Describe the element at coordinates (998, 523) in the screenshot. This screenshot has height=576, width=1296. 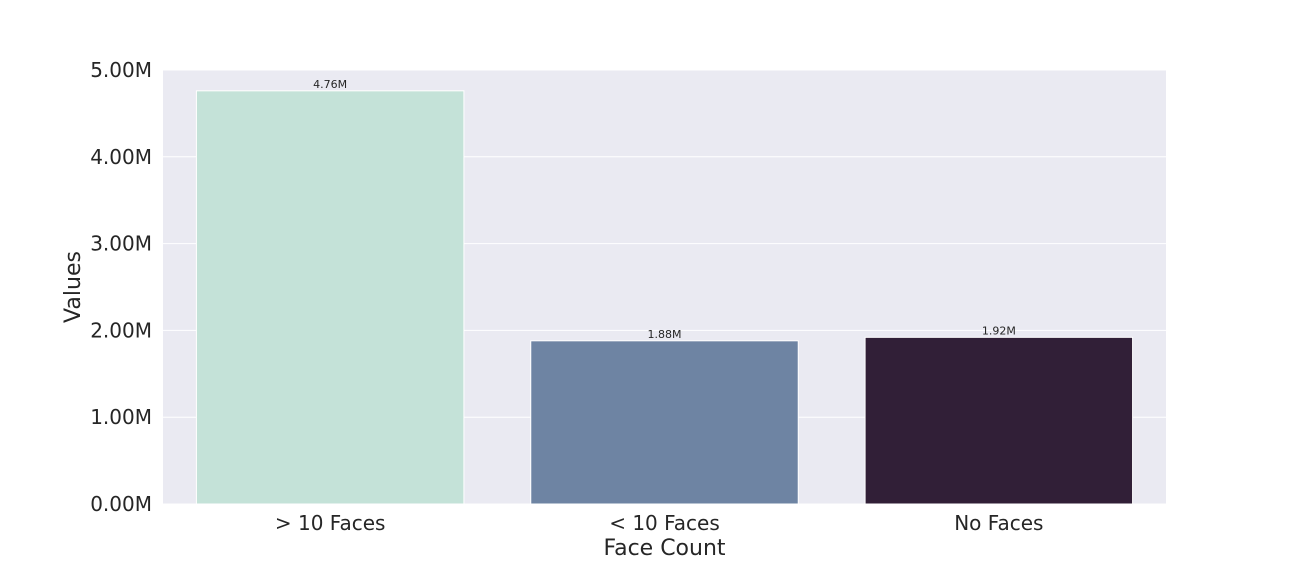
I see `x-tick-label: No Faces` at that location.